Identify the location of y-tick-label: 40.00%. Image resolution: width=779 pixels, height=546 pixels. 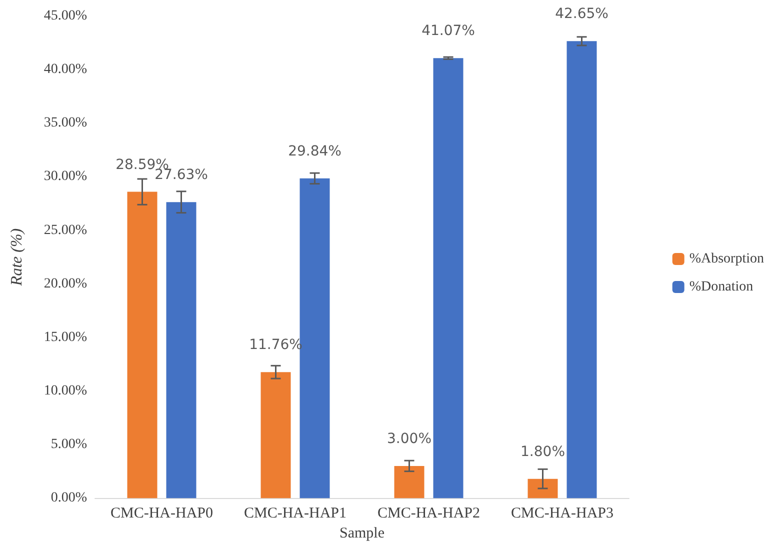
(66, 70).